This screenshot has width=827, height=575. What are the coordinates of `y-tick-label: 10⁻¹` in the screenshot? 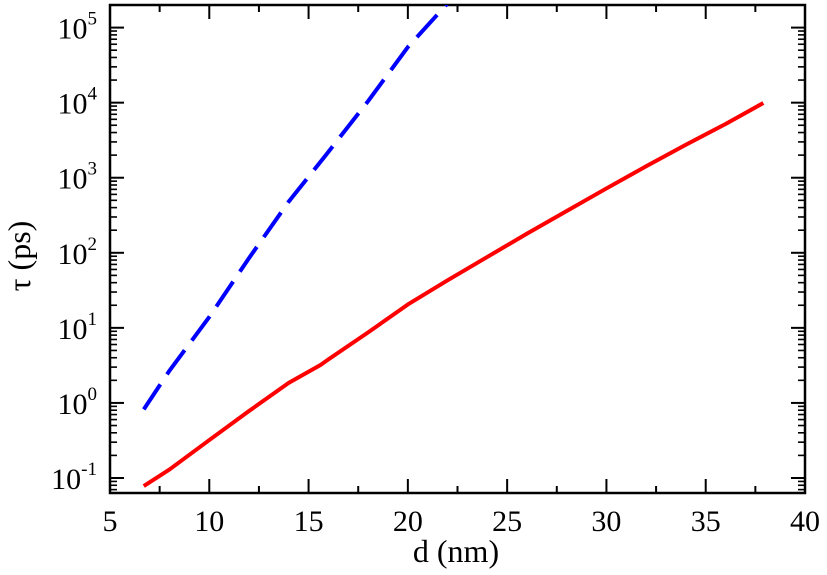 It's located at (74, 477).